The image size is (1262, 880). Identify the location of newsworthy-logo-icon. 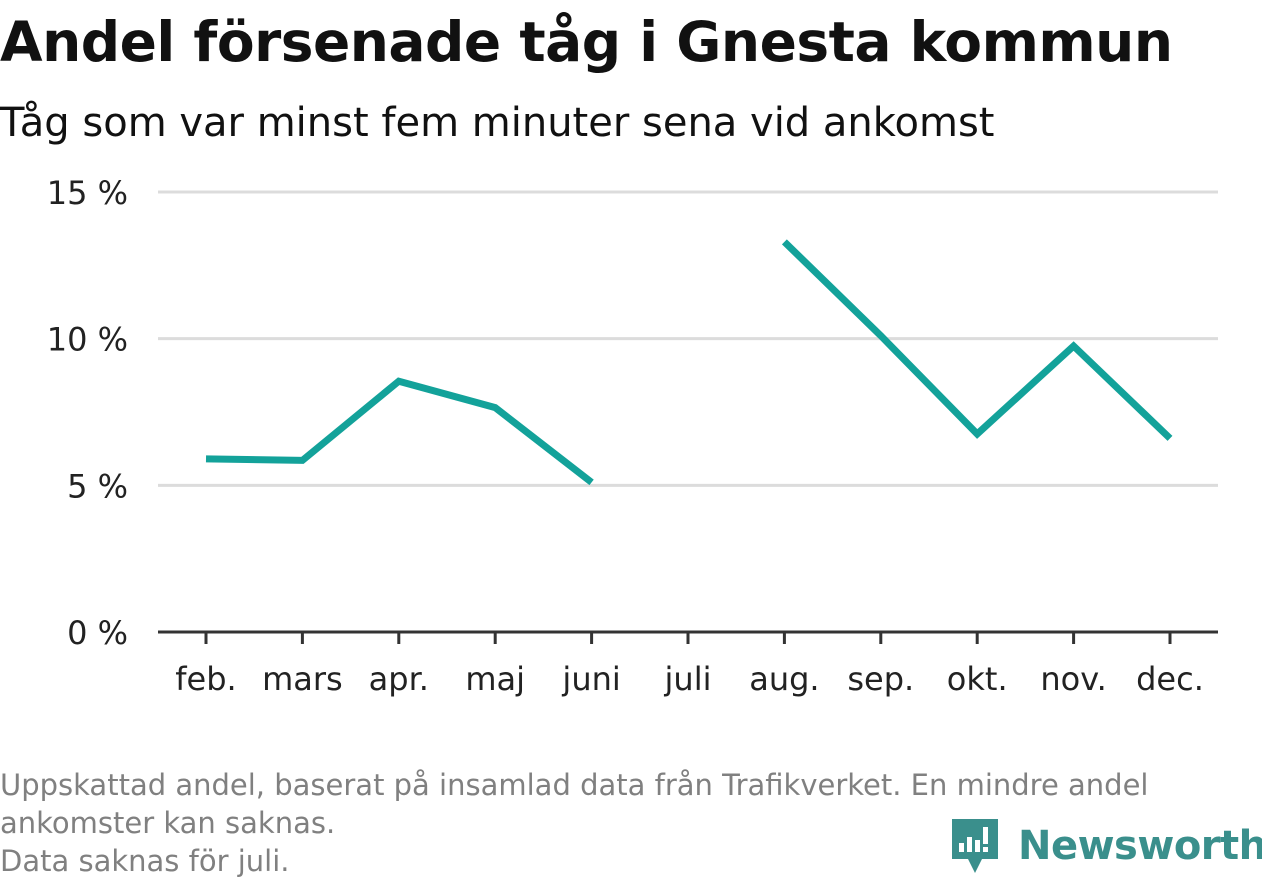
(975, 846).